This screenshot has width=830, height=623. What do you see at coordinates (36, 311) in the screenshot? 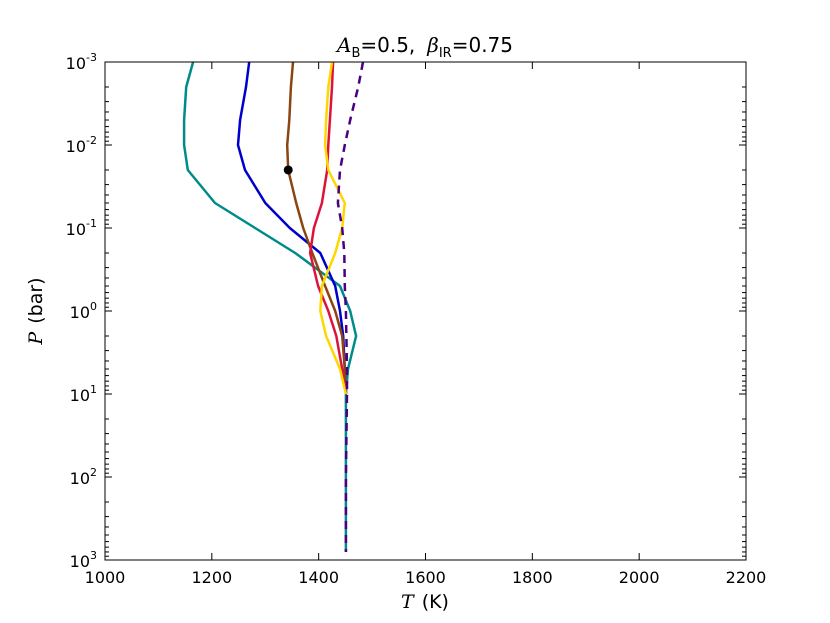
I see `y-axis-label: P(bar)` at bounding box center [36, 311].